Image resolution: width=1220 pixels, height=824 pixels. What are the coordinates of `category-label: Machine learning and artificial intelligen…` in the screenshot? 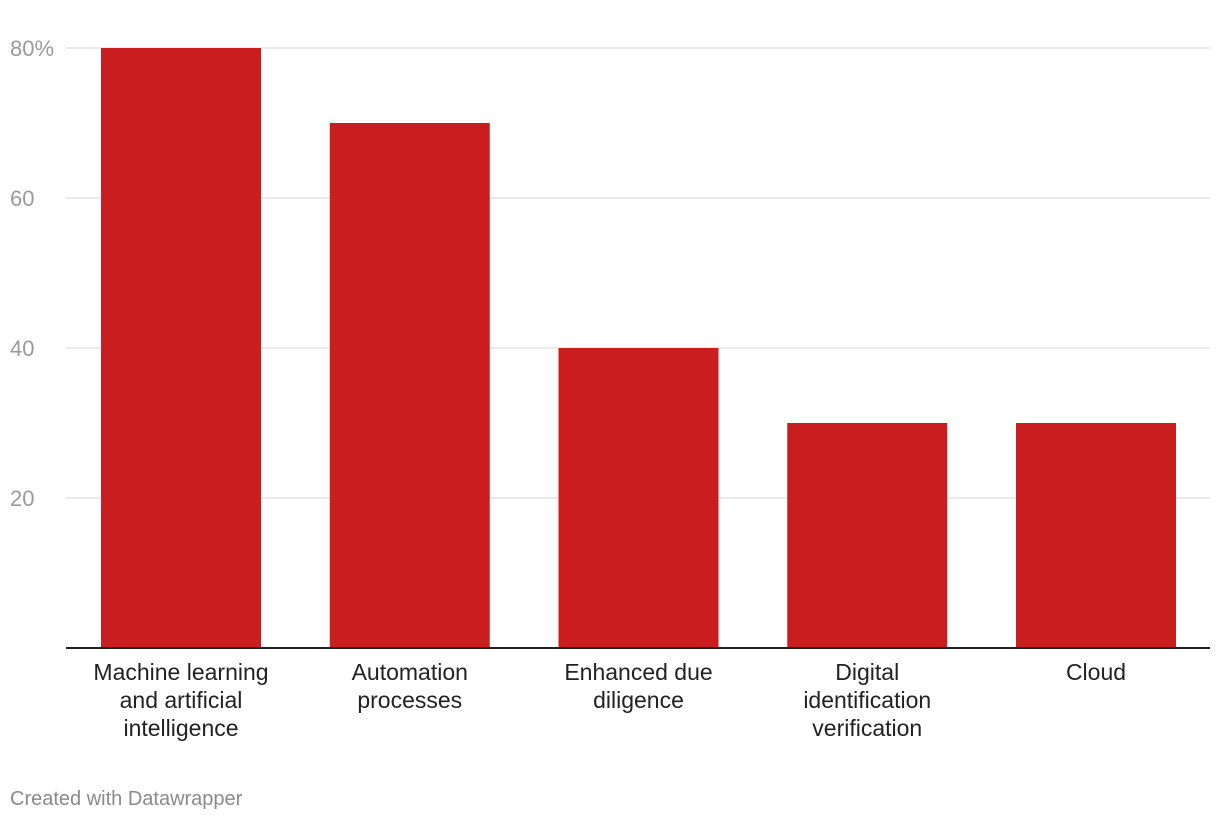 It's located at (180, 700).